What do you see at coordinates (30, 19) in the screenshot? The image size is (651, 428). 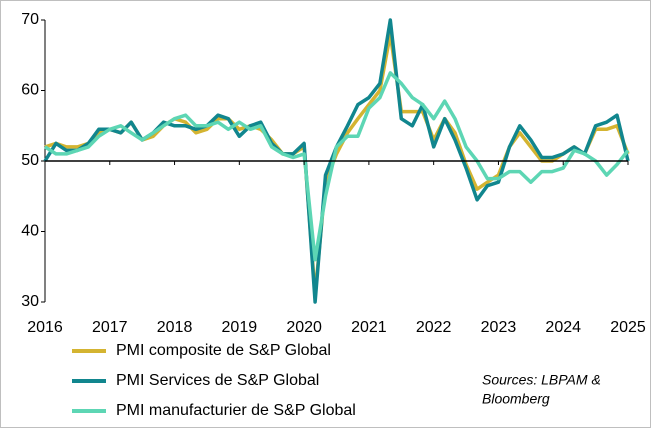 I see `y-tick-label: 70` at bounding box center [30, 19].